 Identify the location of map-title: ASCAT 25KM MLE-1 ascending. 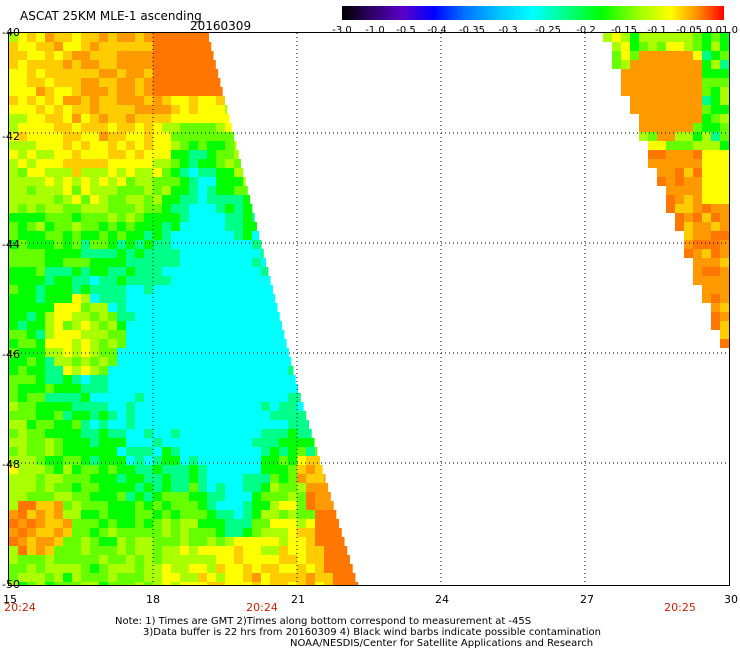
(111, 16).